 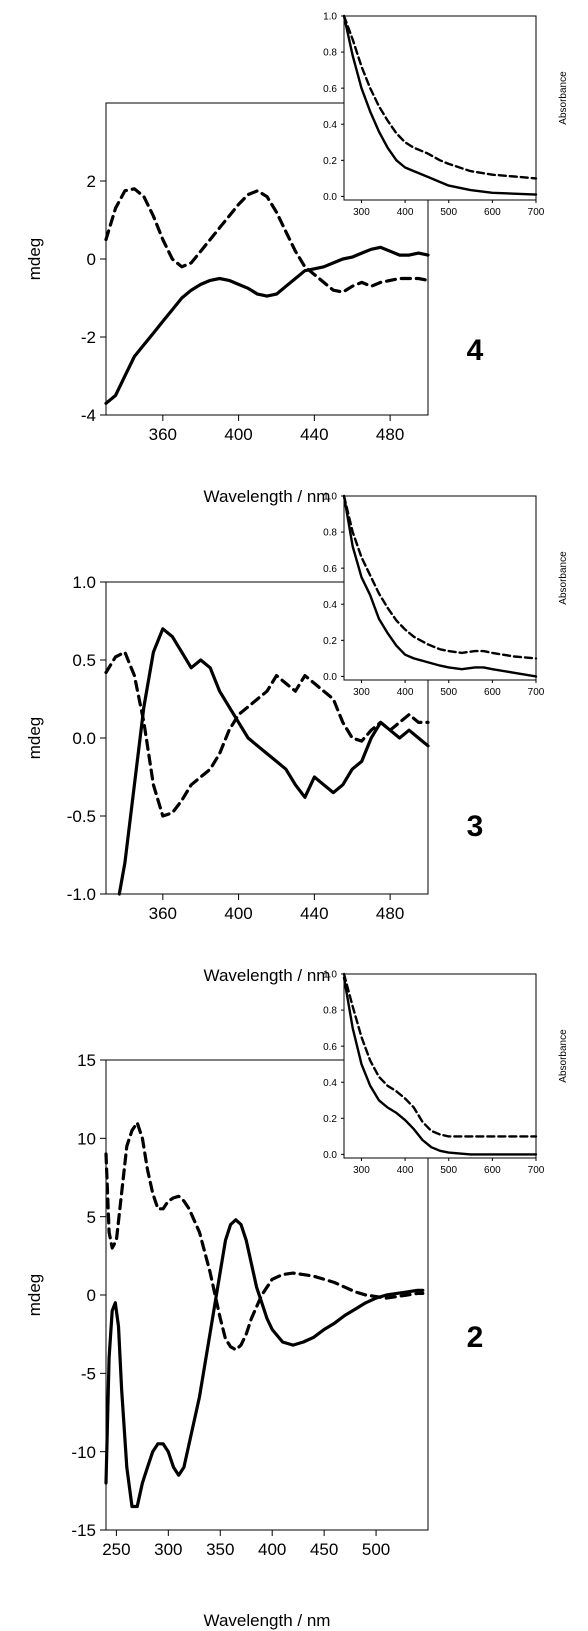 I want to click on main-xtick-label: 250, so click(x=116, y=1549).